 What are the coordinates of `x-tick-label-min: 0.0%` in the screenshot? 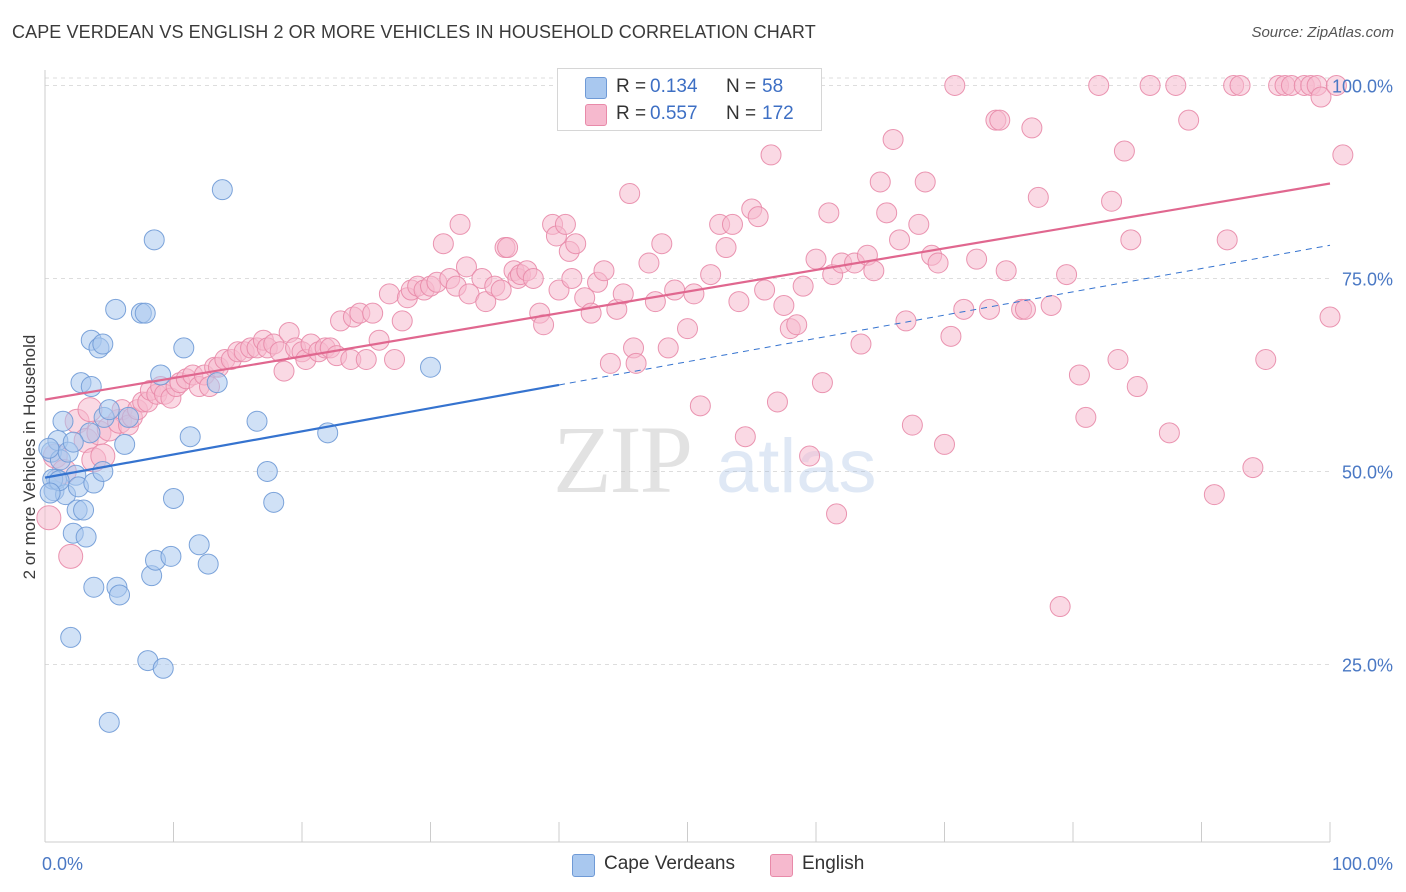 It's located at (62, 864).